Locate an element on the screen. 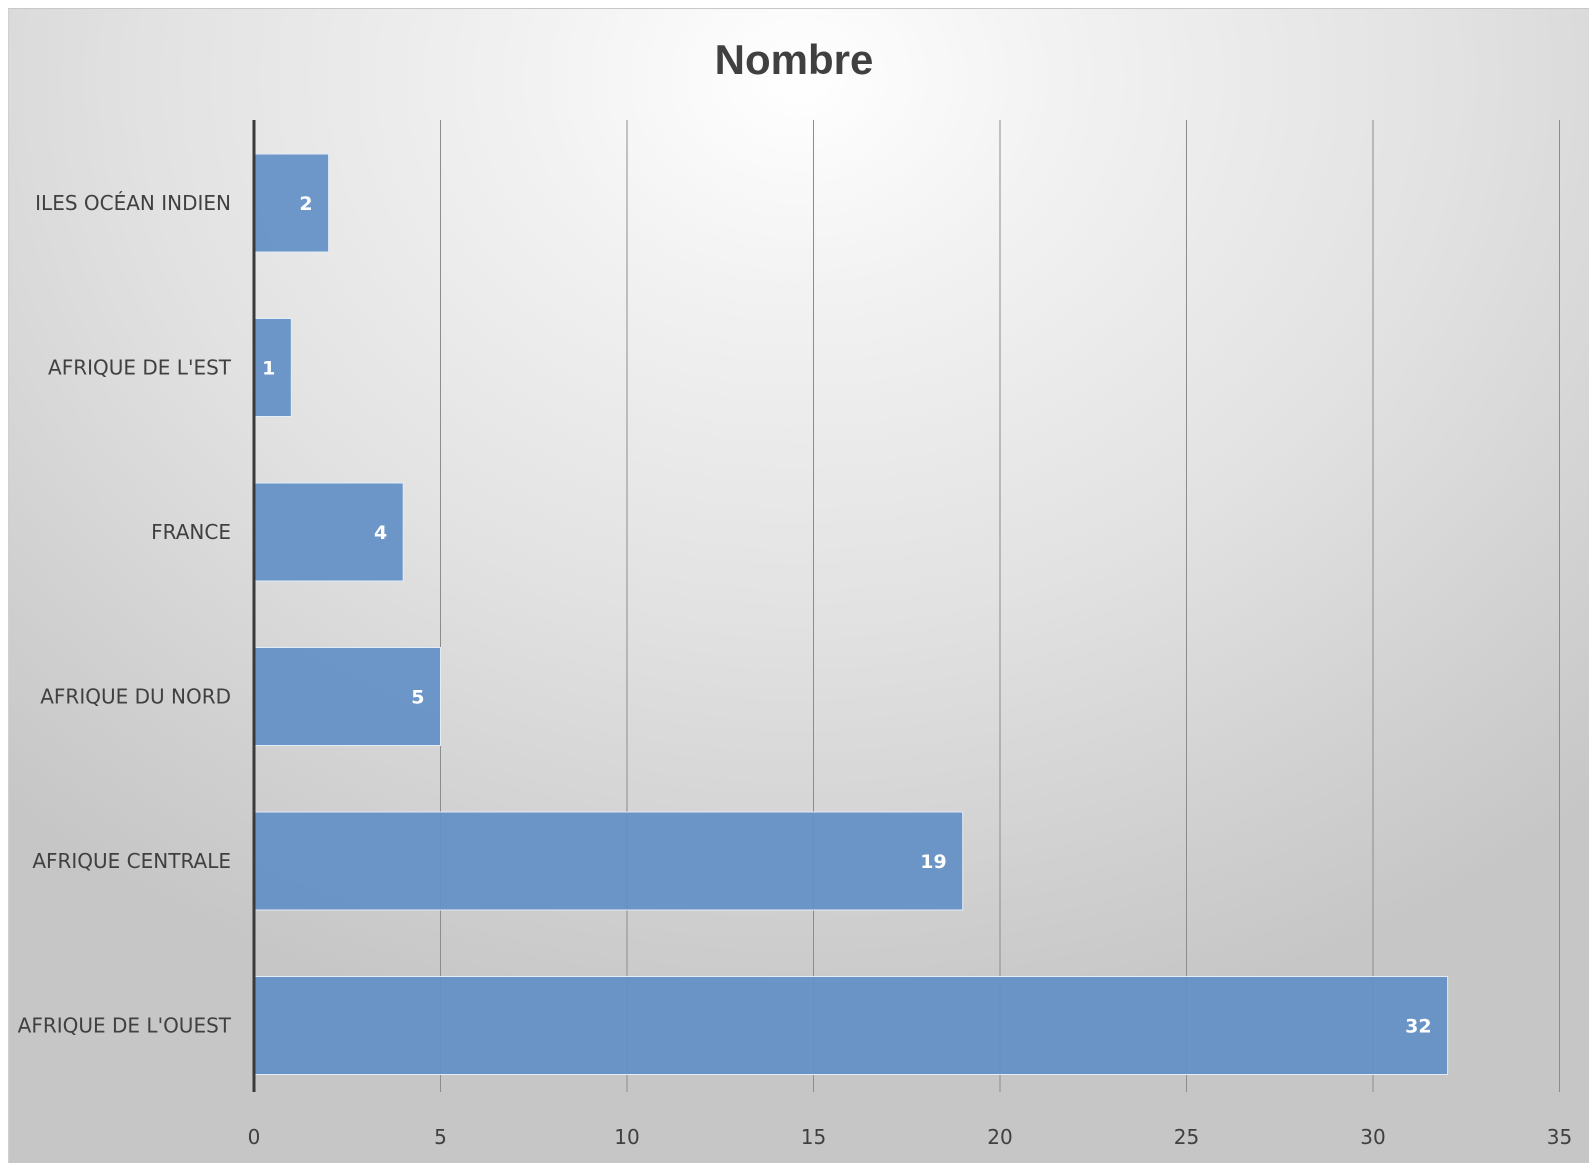 Image resolution: width=1589 pixels, height=1163 pixels. data-label: 4 is located at coordinates (380, 533).